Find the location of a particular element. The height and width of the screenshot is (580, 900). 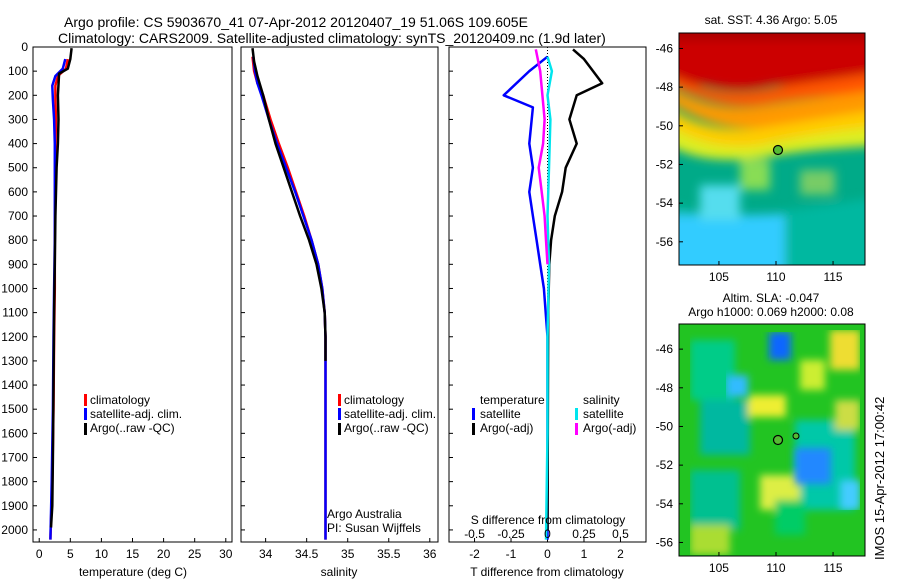

x-tick-label: 5 is located at coordinates (70, 554).